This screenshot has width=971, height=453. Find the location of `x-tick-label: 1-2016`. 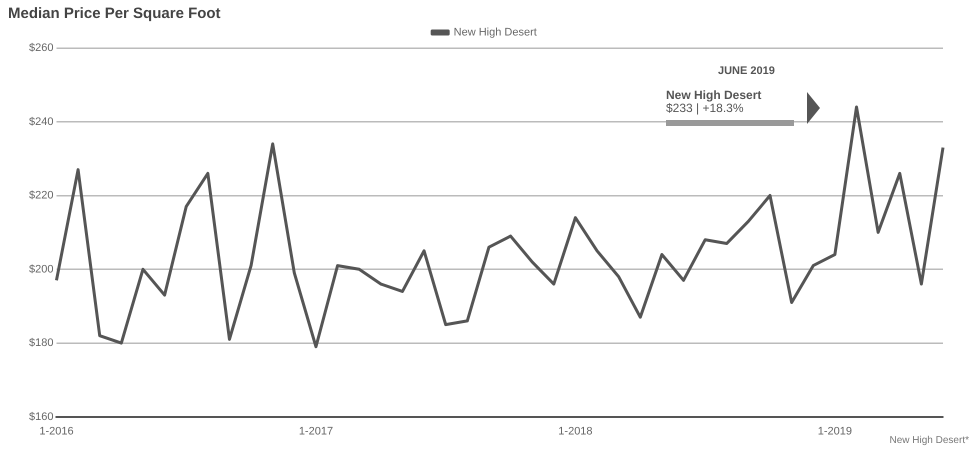

x-tick-label: 1-2016 is located at coordinates (56, 431).